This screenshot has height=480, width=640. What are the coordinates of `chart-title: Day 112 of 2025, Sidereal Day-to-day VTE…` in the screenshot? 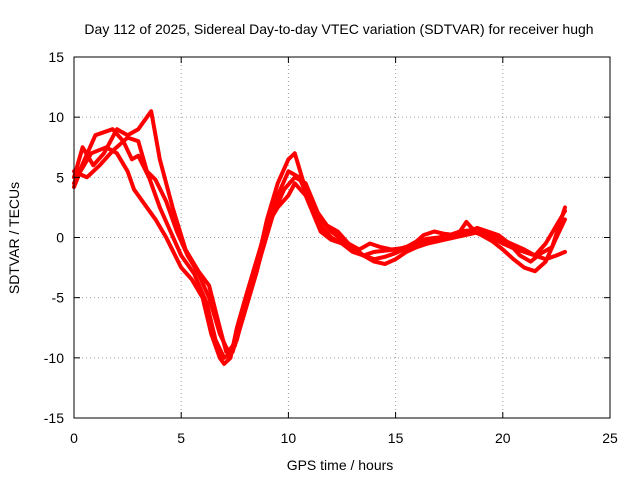 It's located at (338, 29).